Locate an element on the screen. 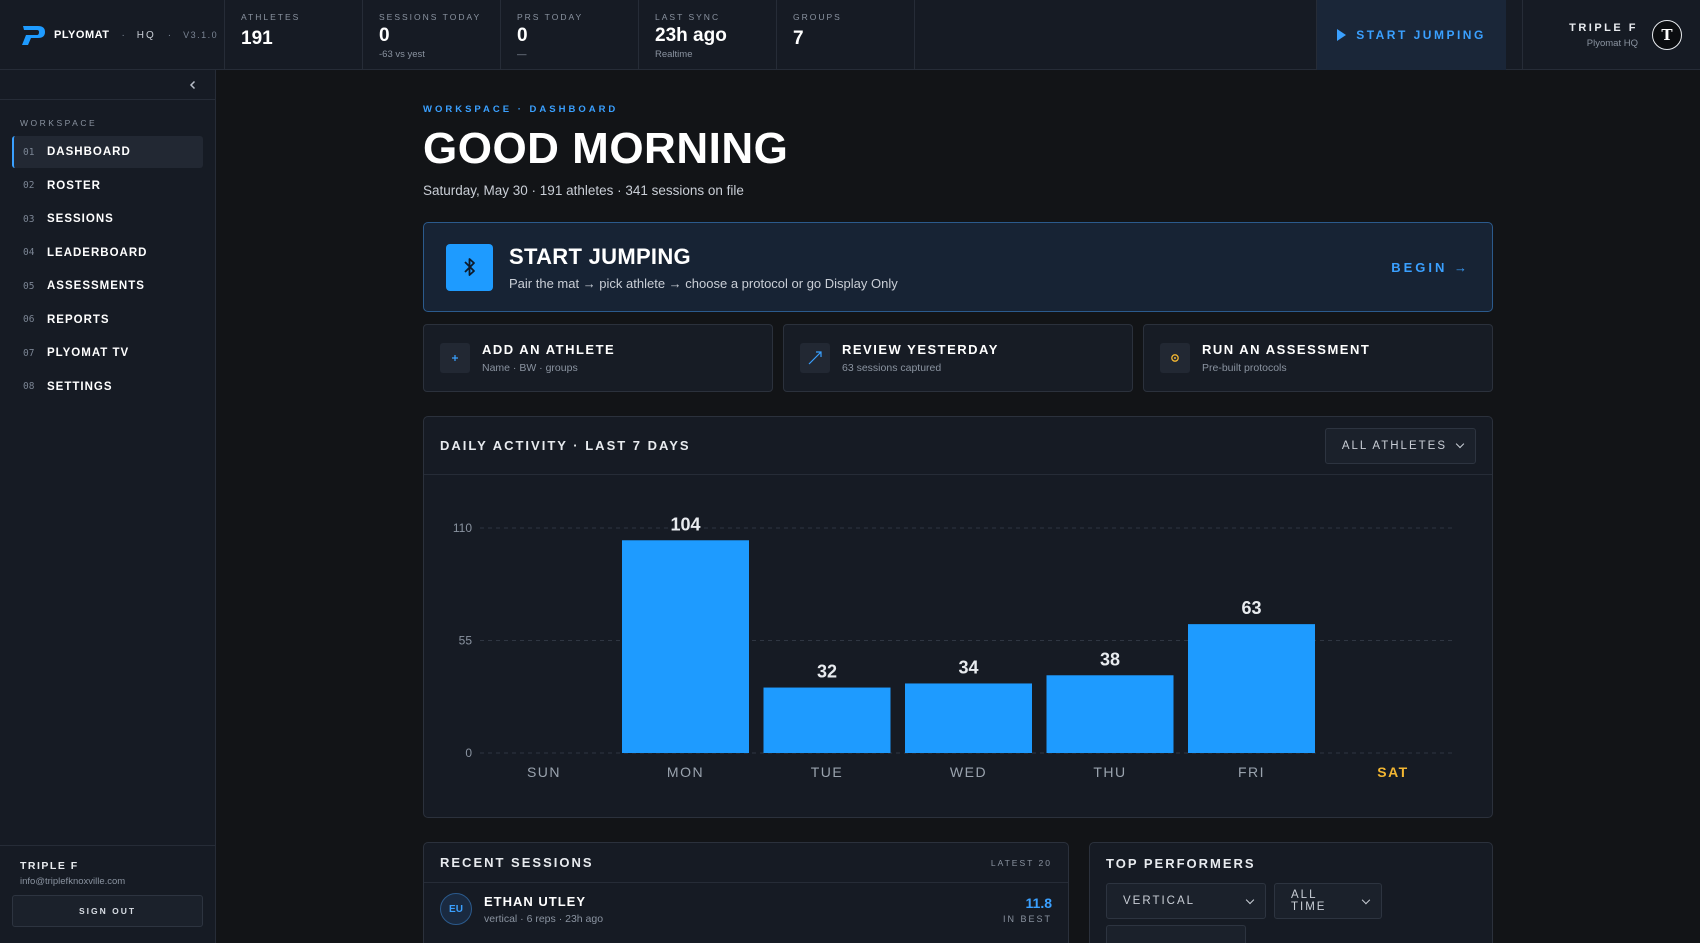 The width and height of the screenshot is (1700, 943). stat-label: GROUPS is located at coordinates (817, 17).